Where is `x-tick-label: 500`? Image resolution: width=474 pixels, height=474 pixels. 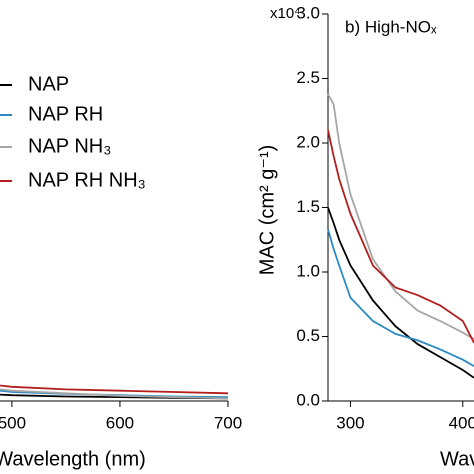 x-tick-label: 500 is located at coordinates (13, 422).